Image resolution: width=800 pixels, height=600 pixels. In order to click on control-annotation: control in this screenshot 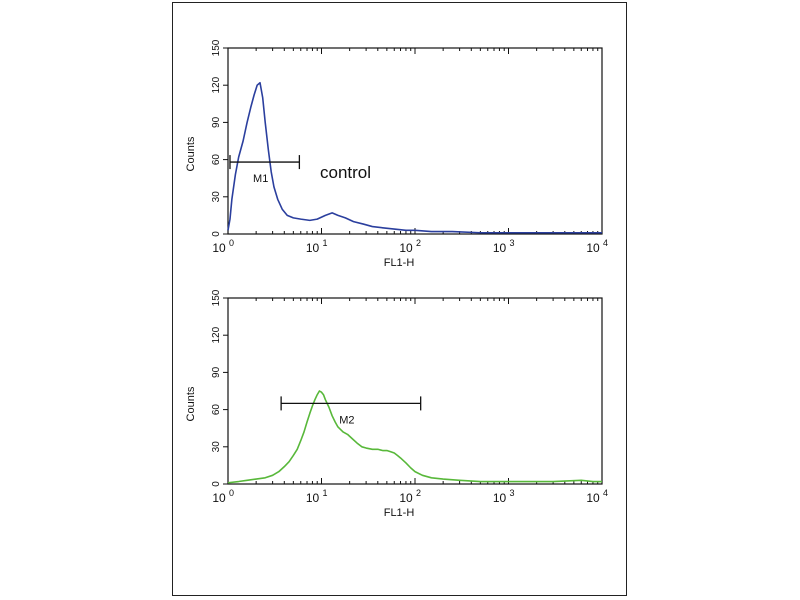, I will do `click(345, 172)`.